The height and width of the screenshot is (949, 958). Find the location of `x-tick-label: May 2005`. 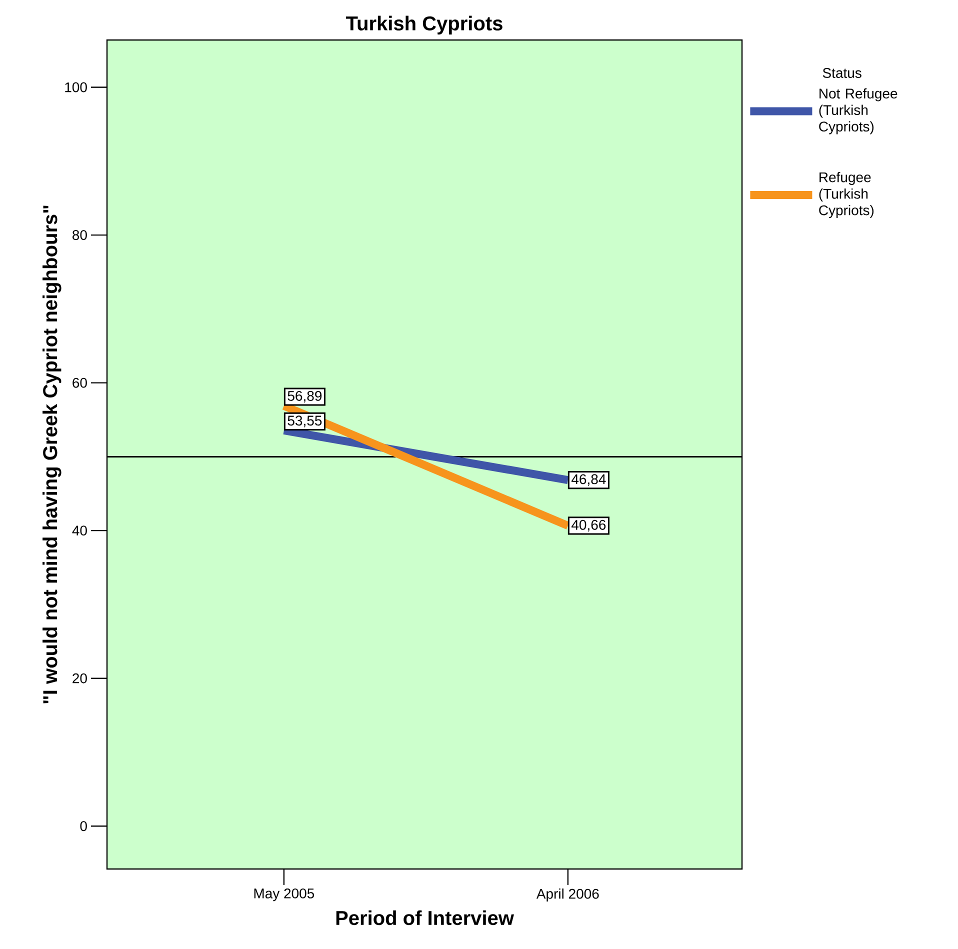

x-tick-label: May 2005 is located at coordinates (284, 895).